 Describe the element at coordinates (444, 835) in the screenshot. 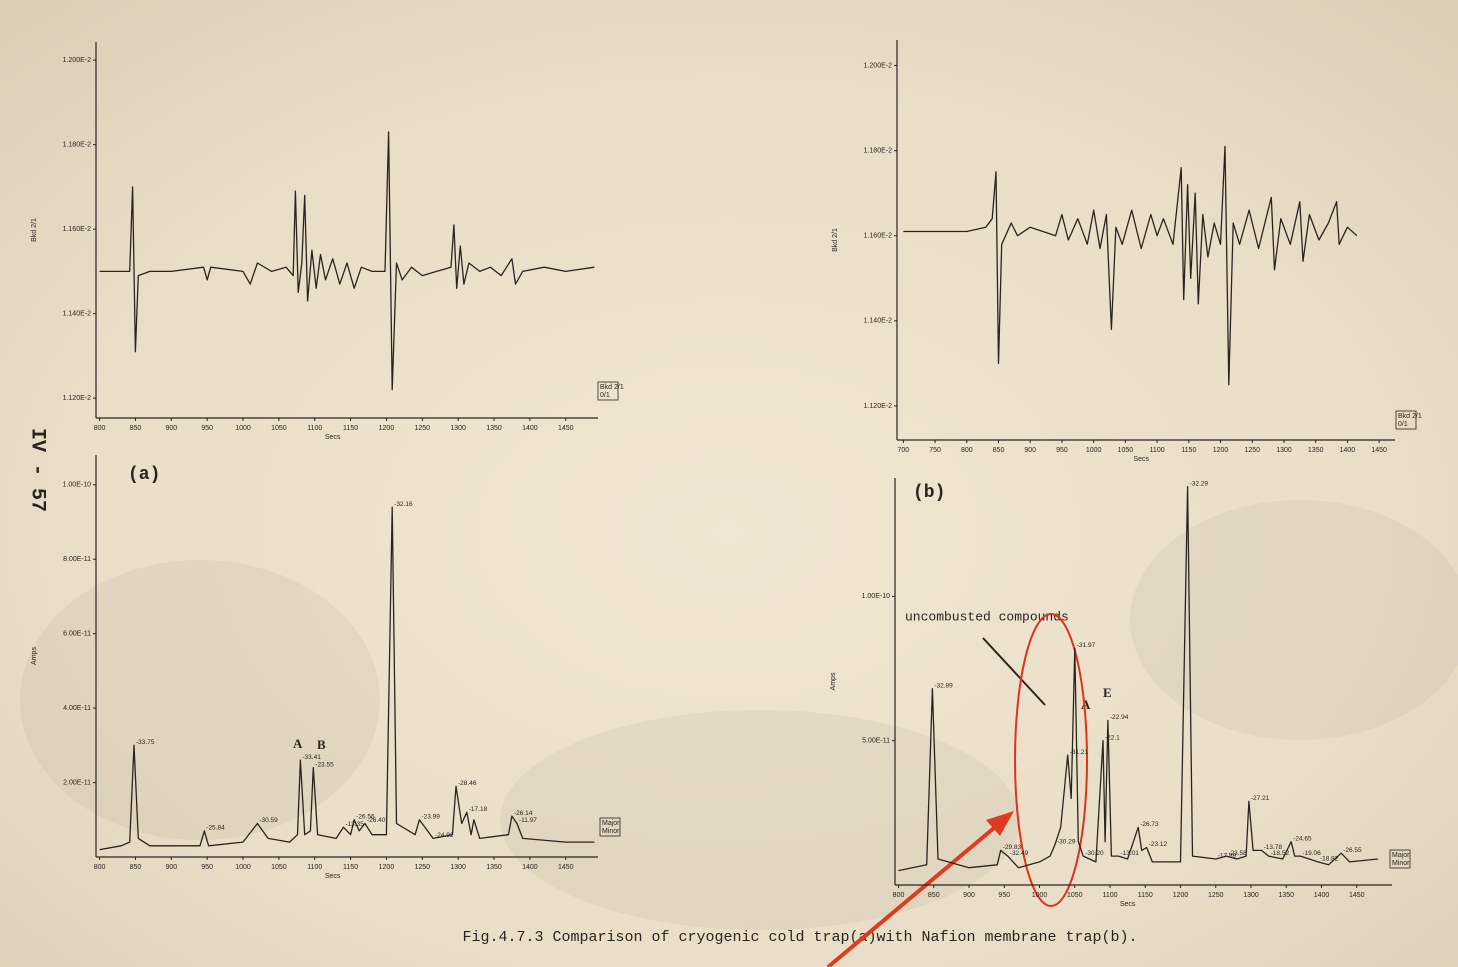

I see `peak-label: -24.92` at that location.